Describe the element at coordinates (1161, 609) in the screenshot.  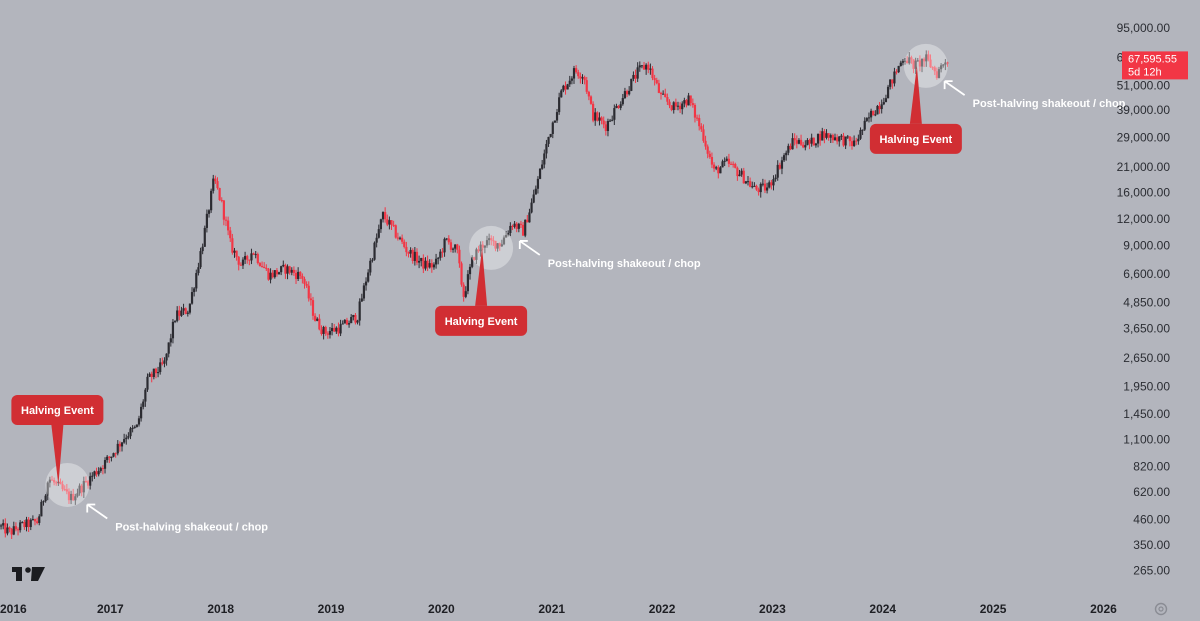
I see `settings-gear-icon` at that location.